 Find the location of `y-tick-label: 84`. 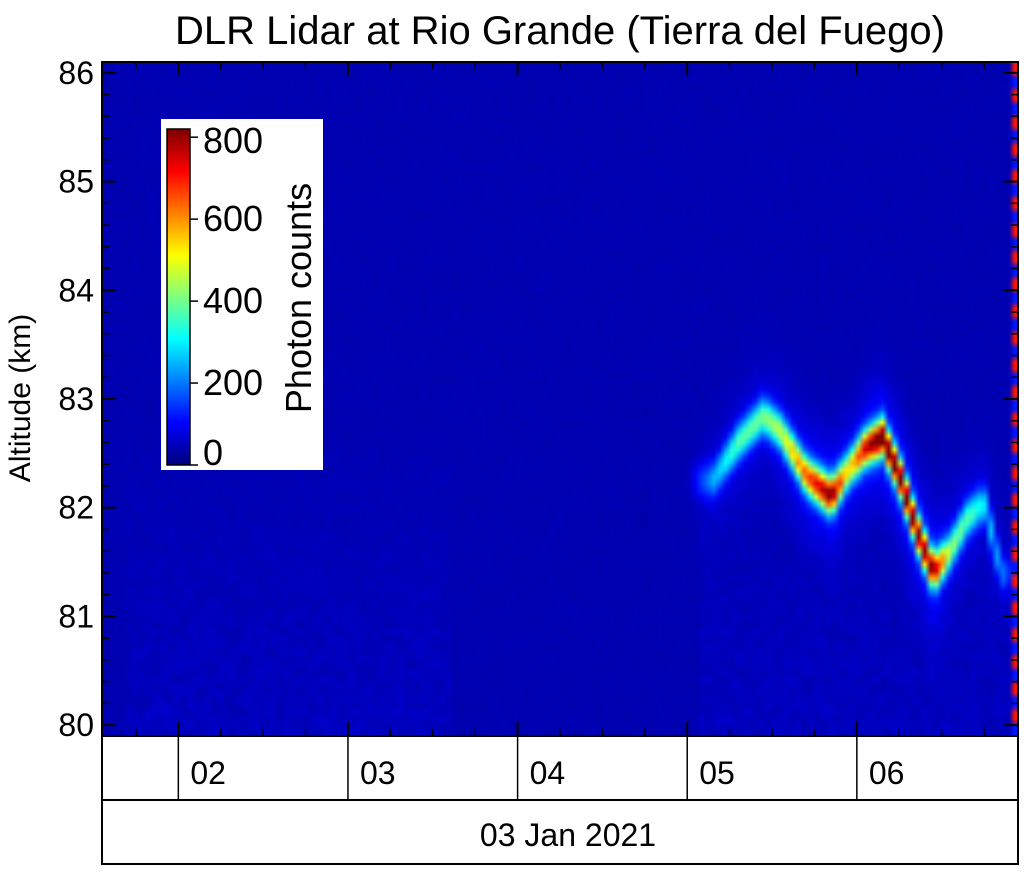

y-tick-label: 84 is located at coordinates (76, 290).